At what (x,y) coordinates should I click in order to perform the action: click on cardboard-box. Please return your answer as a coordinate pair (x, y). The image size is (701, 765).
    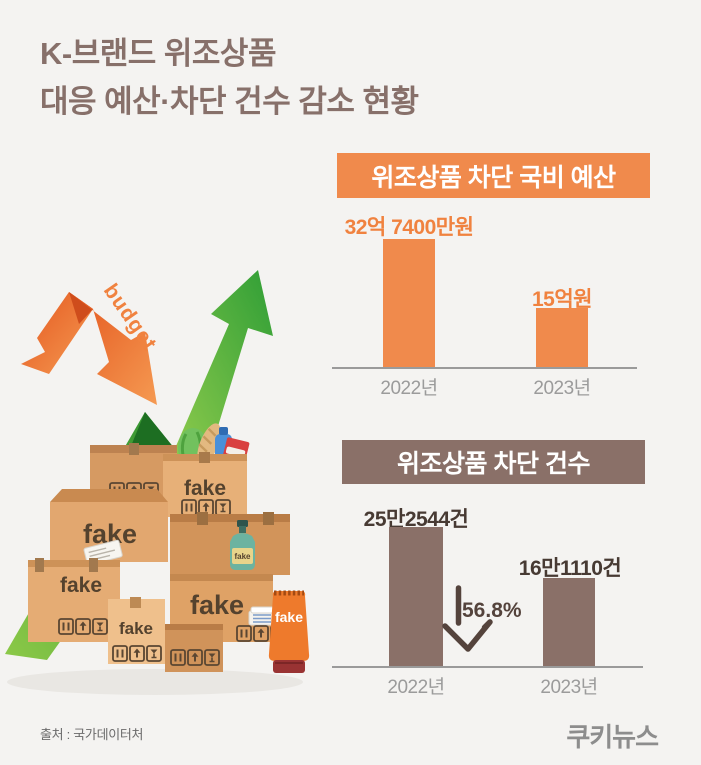
    Looking at the image, I should click on (194, 648).